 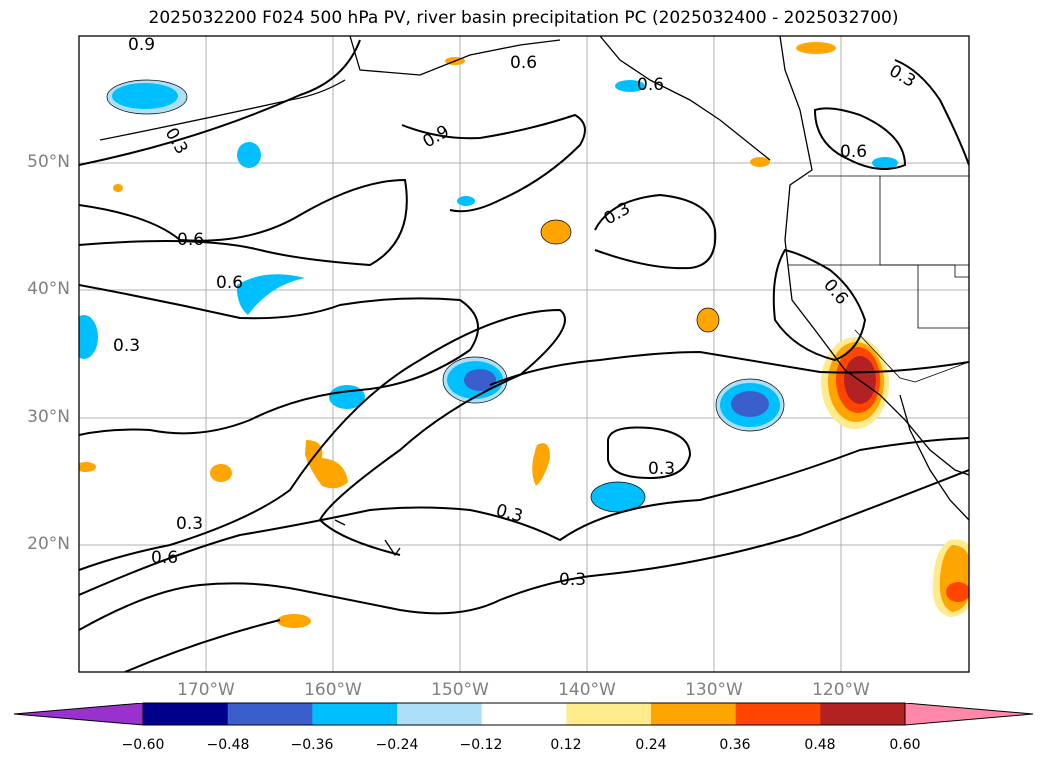 I want to click on lat-label-20: 20°N, so click(x=48, y=544).